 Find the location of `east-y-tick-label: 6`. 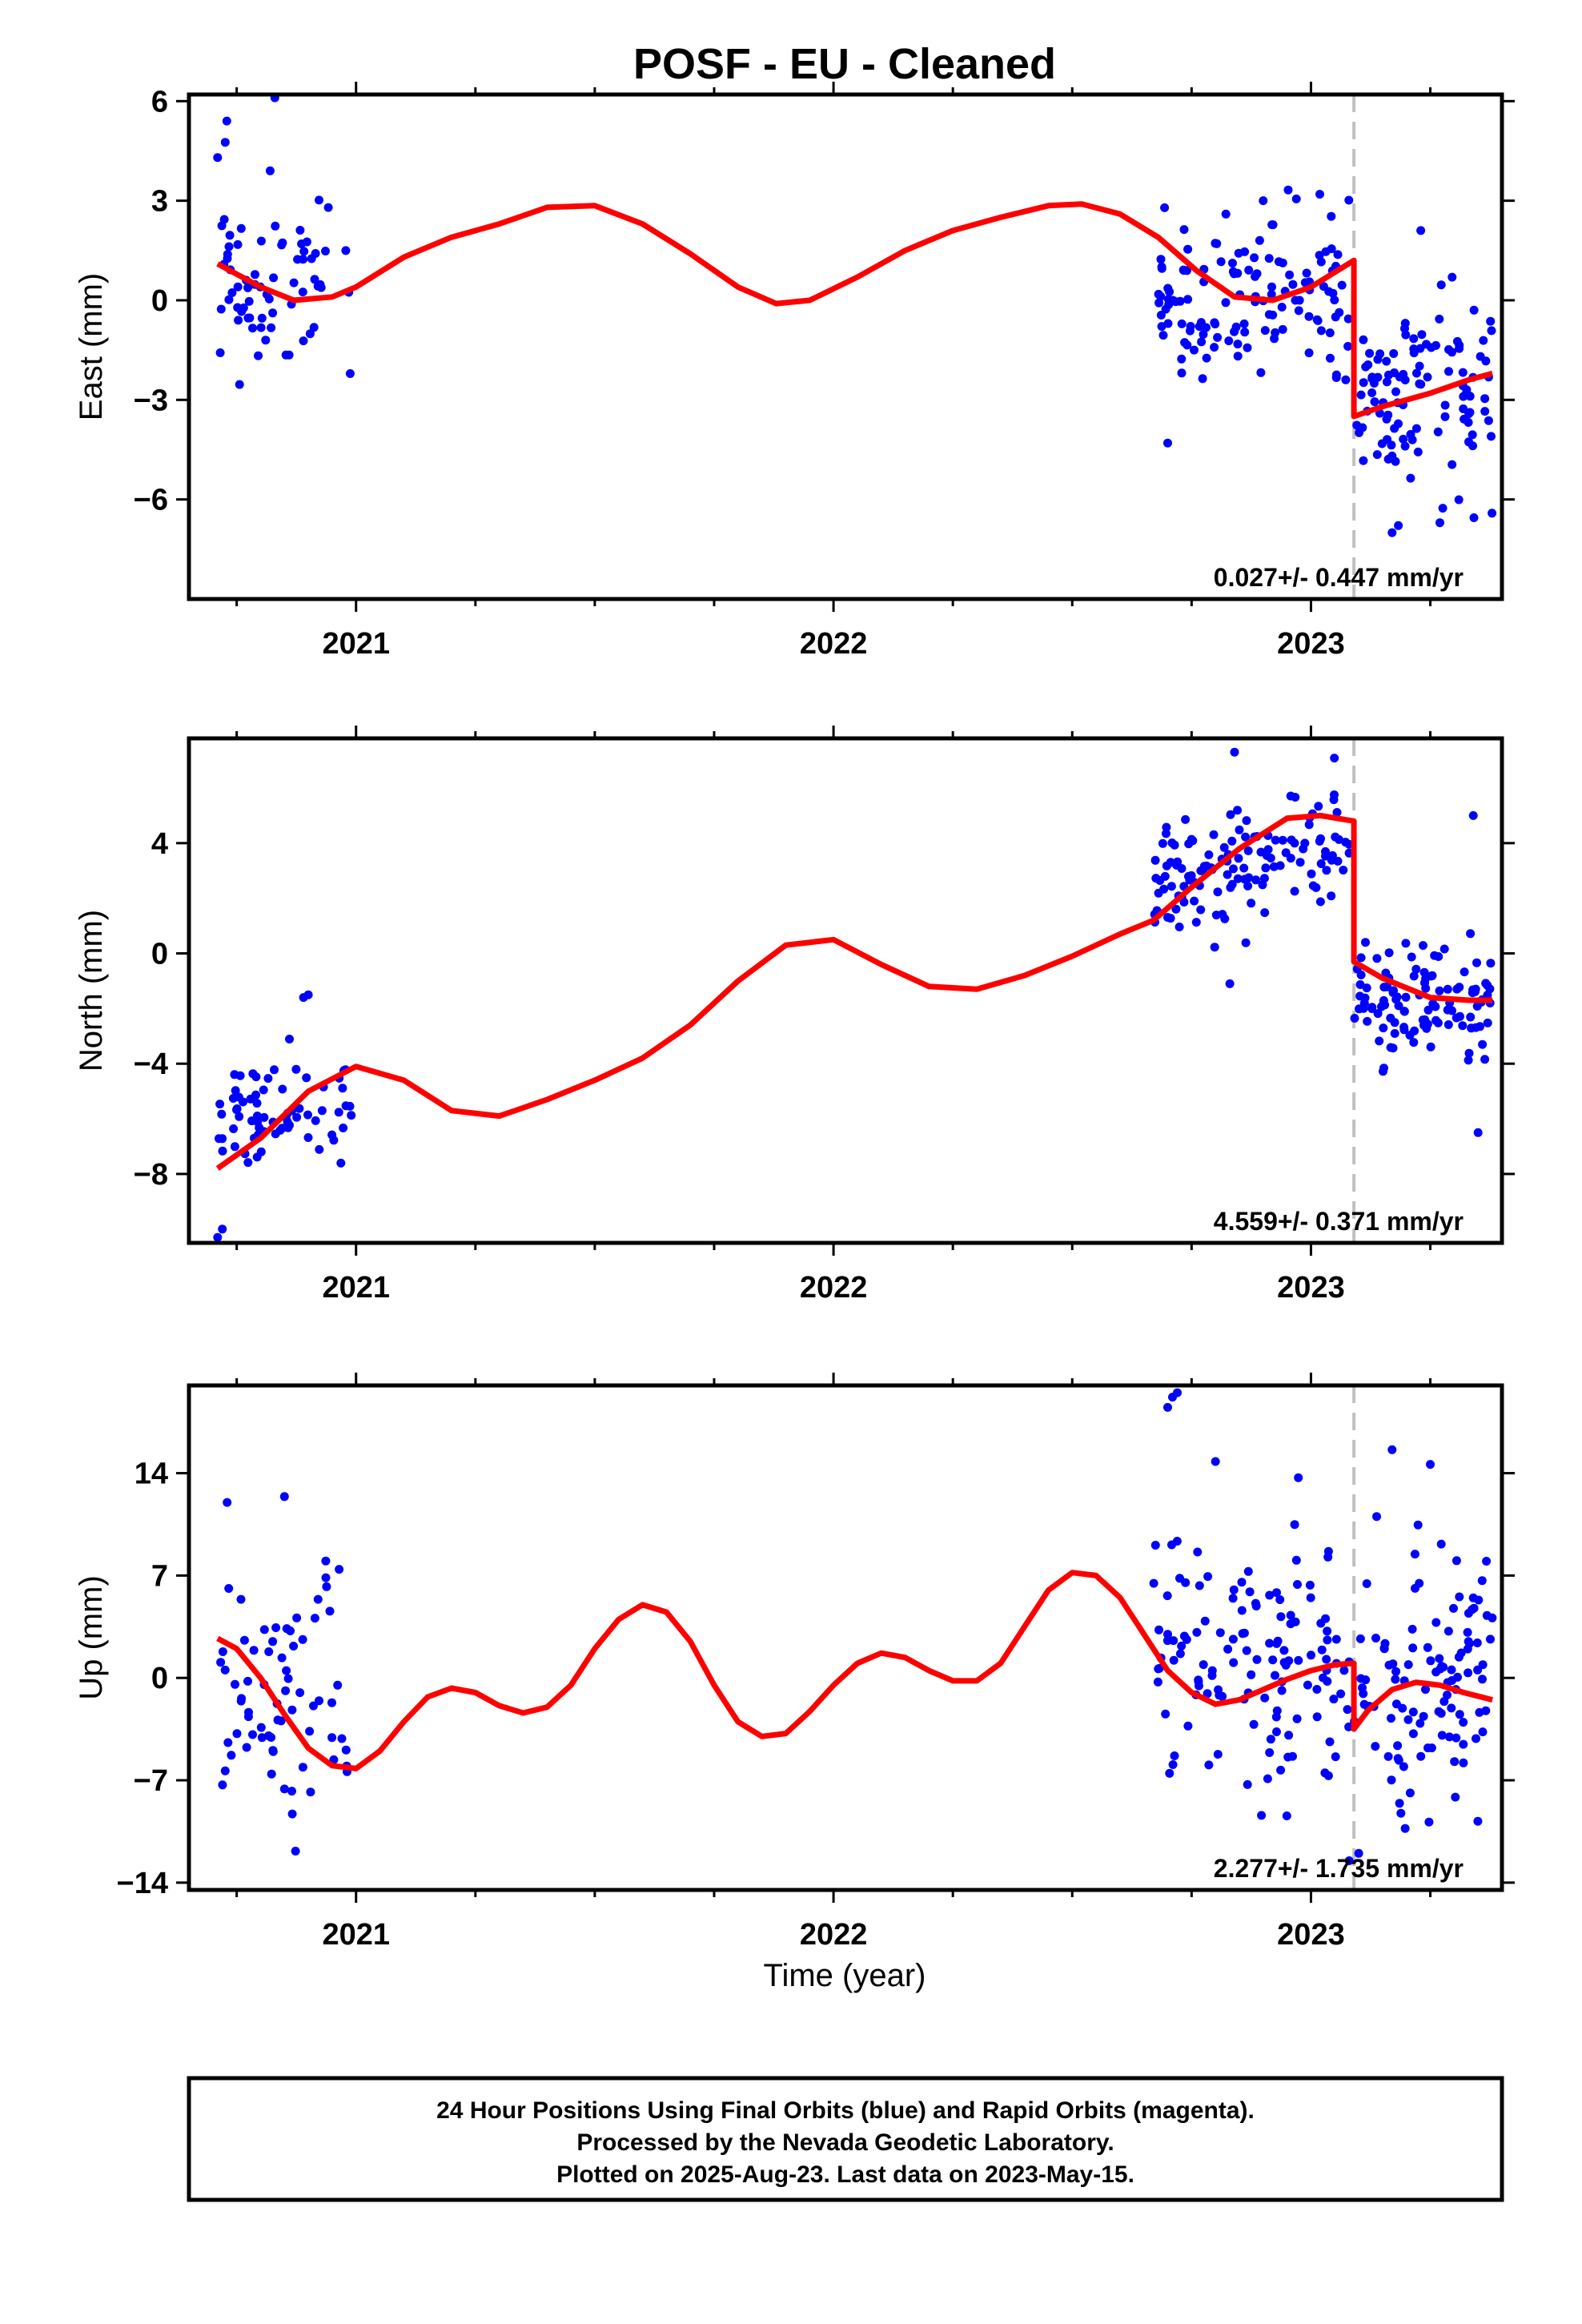

east-y-tick-label: 6 is located at coordinates (159, 102).